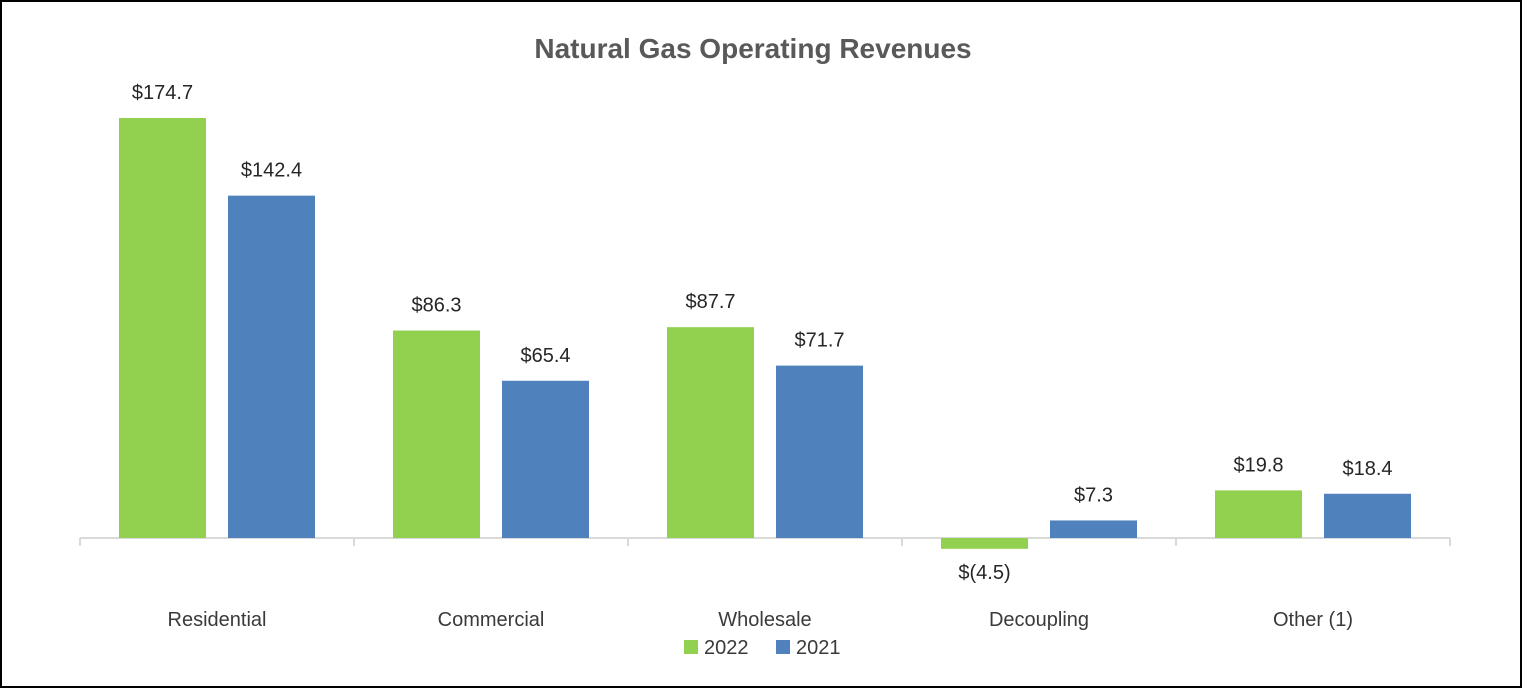  What do you see at coordinates (984, 543) in the screenshot?
I see `bar-2022-decoupling` at bounding box center [984, 543].